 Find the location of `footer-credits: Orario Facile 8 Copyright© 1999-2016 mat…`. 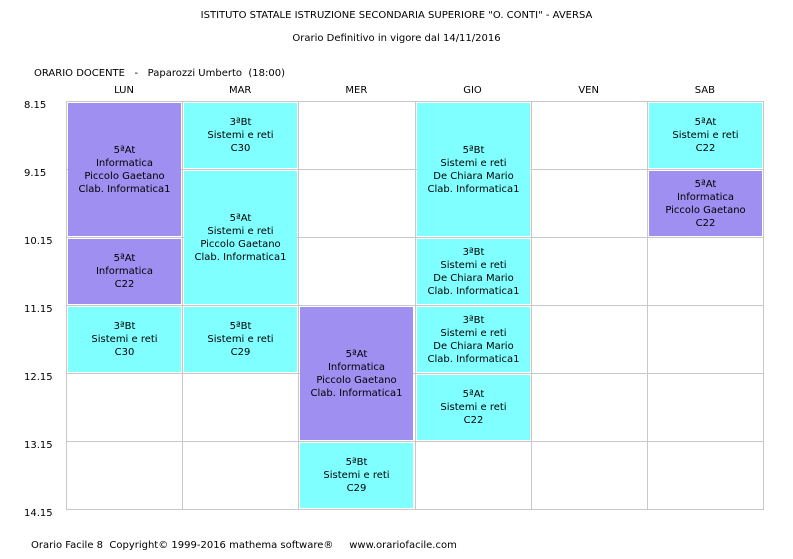

footer-credits: Orario Facile 8 Copyright© 1999-2016 mat… is located at coordinates (244, 545).